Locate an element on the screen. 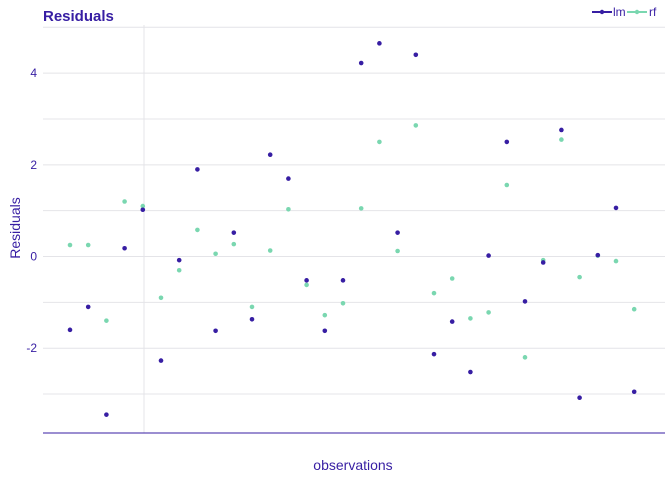 The image size is (672, 480). y-tick-label: 4 is located at coordinates (33, 73).